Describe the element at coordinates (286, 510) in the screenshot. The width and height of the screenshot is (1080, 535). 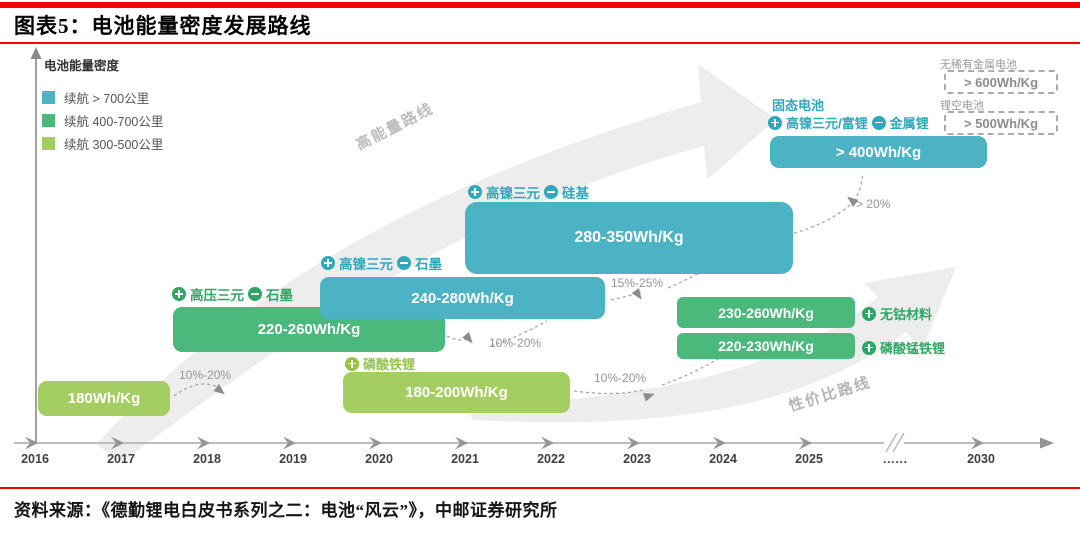
I see `source-note: 资料来源：《德勤锂电白皮书系列之二：电池“风云”》，中邮证券研究所` at that location.